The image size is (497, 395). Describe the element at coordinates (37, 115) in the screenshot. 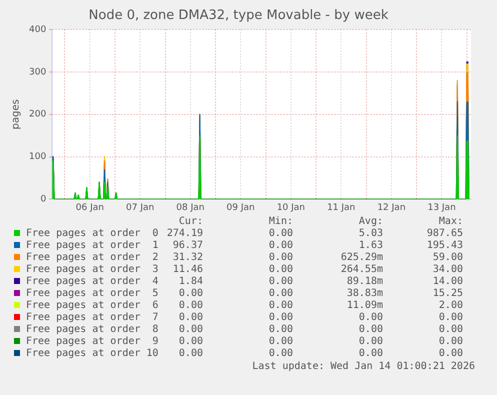

I see `y-tick-label: 200` at that location.